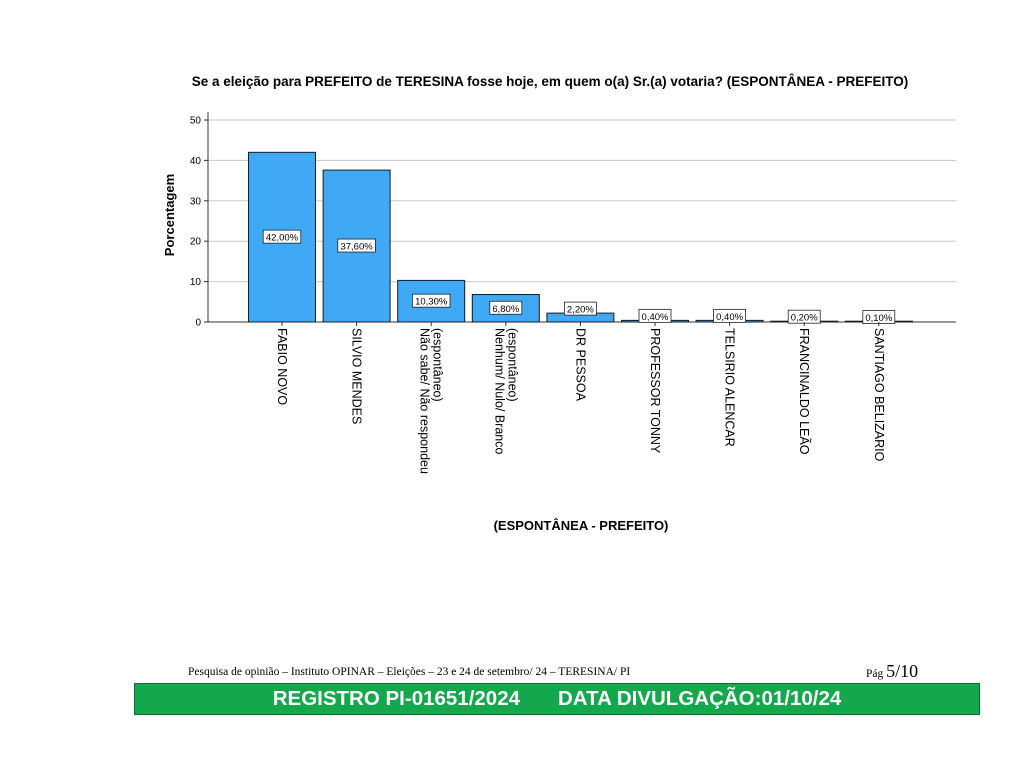  Describe the element at coordinates (196, 282) in the screenshot. I see `y-tick-label: 10` at that location.